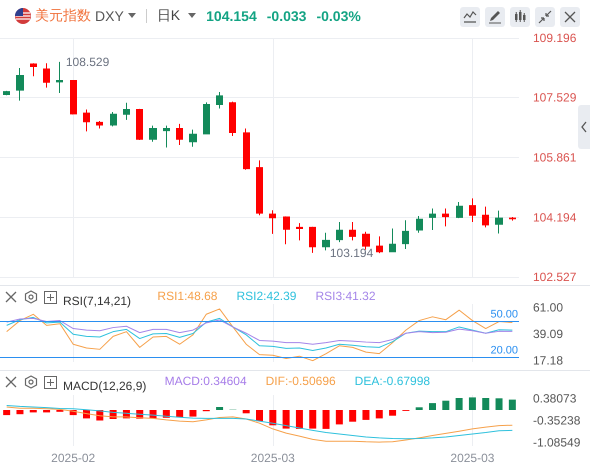 This screenshot has width=590, height=468. What do you see at coordinates (338, 16) in the screenshot?
I see `text: -0.03%` at bounding box center [338, 16].